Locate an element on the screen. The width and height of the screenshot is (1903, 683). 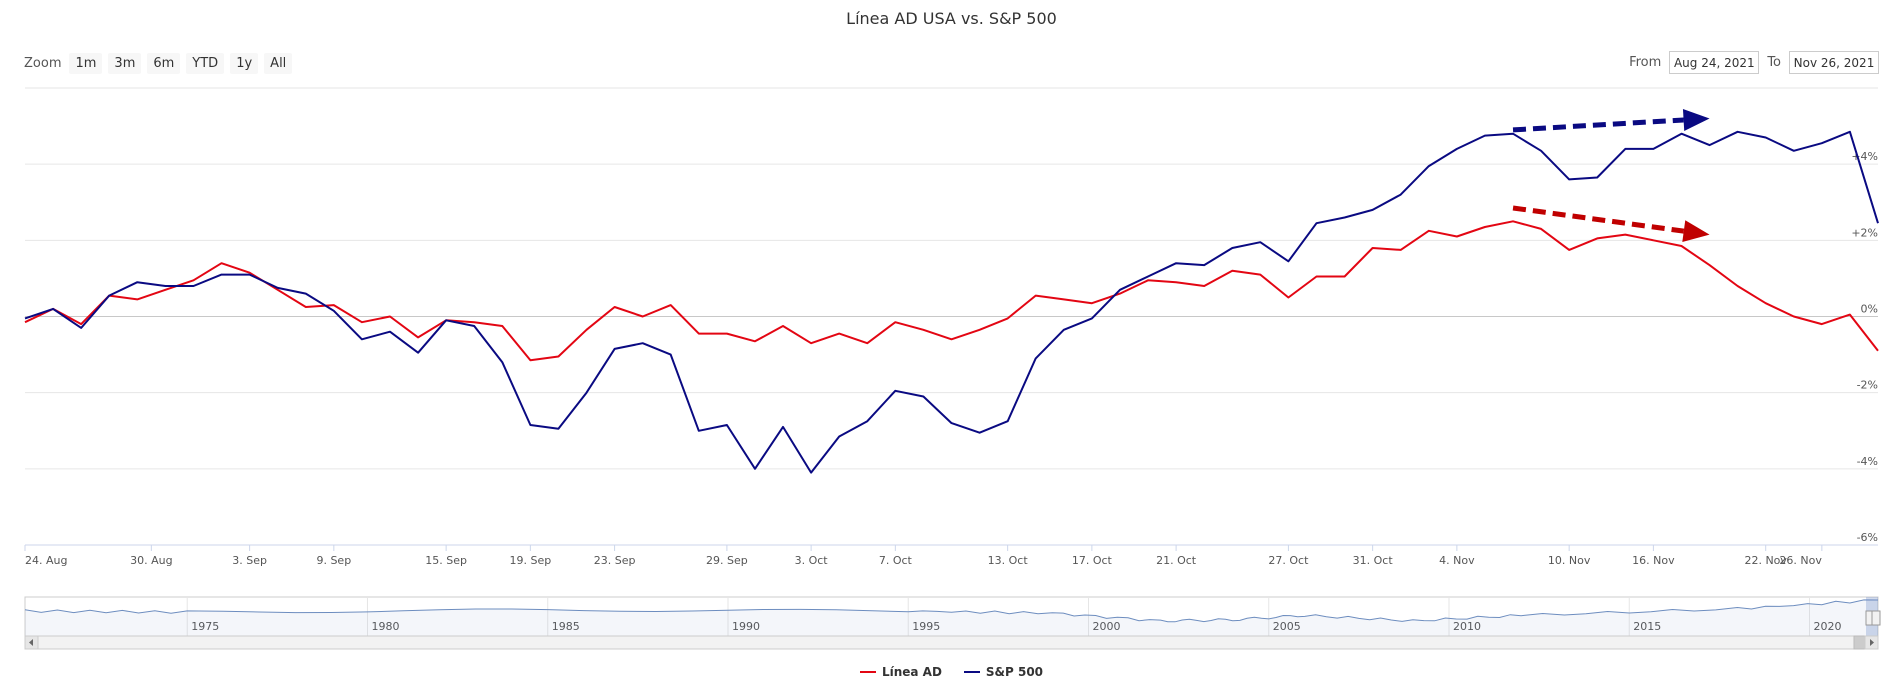
to-date-input is located at coordinates (1834, 62).